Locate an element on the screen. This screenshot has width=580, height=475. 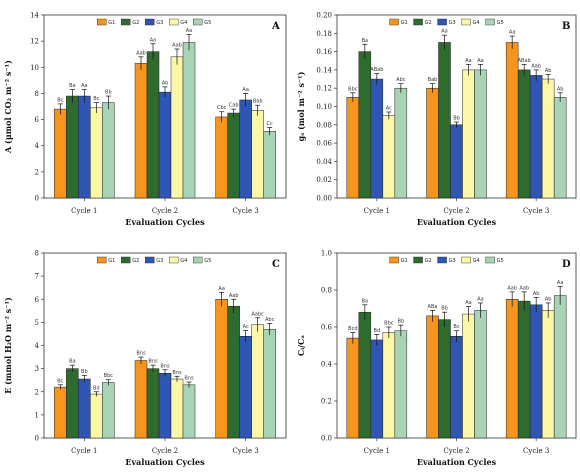
y-tick-label: 0.06 is located at coordinates (324, 144).